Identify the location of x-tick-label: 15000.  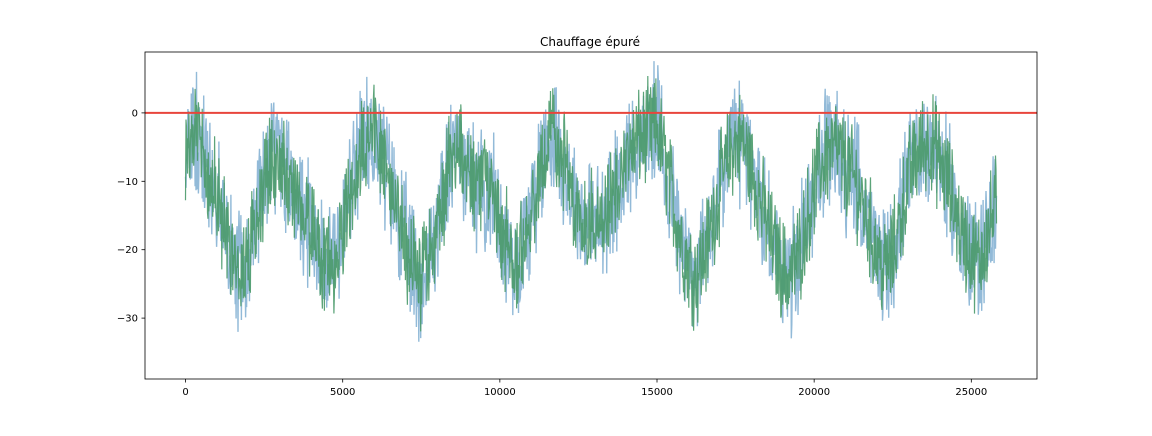
(657, 392).